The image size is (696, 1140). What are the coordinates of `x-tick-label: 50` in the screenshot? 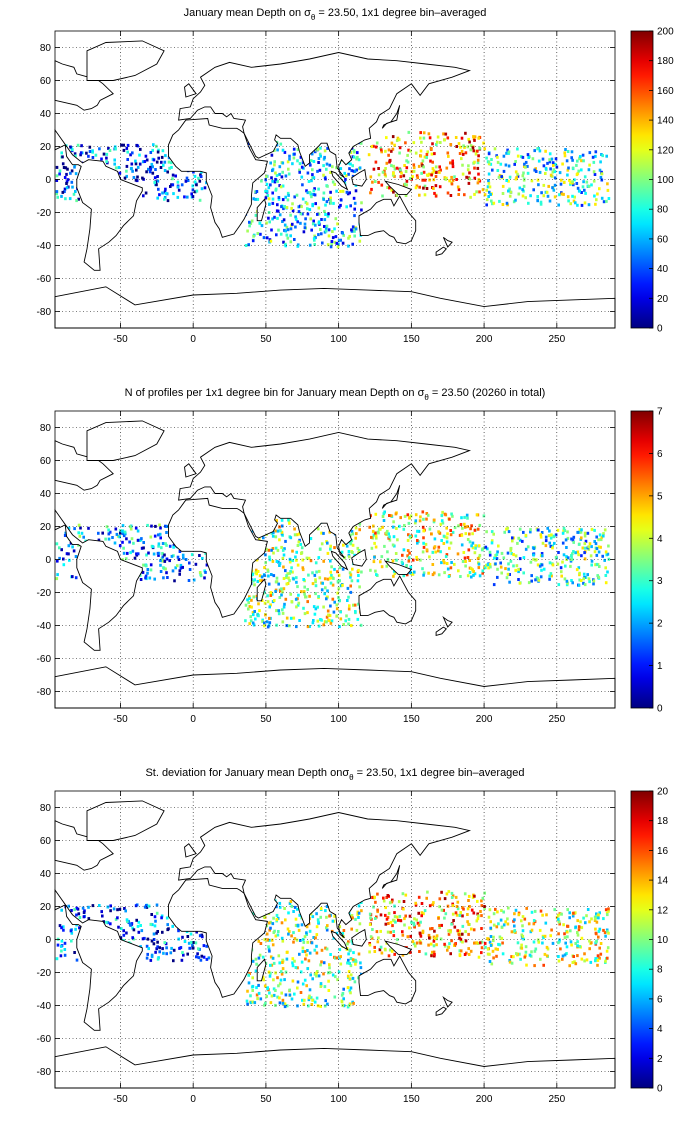 It's located at (266, 1099).